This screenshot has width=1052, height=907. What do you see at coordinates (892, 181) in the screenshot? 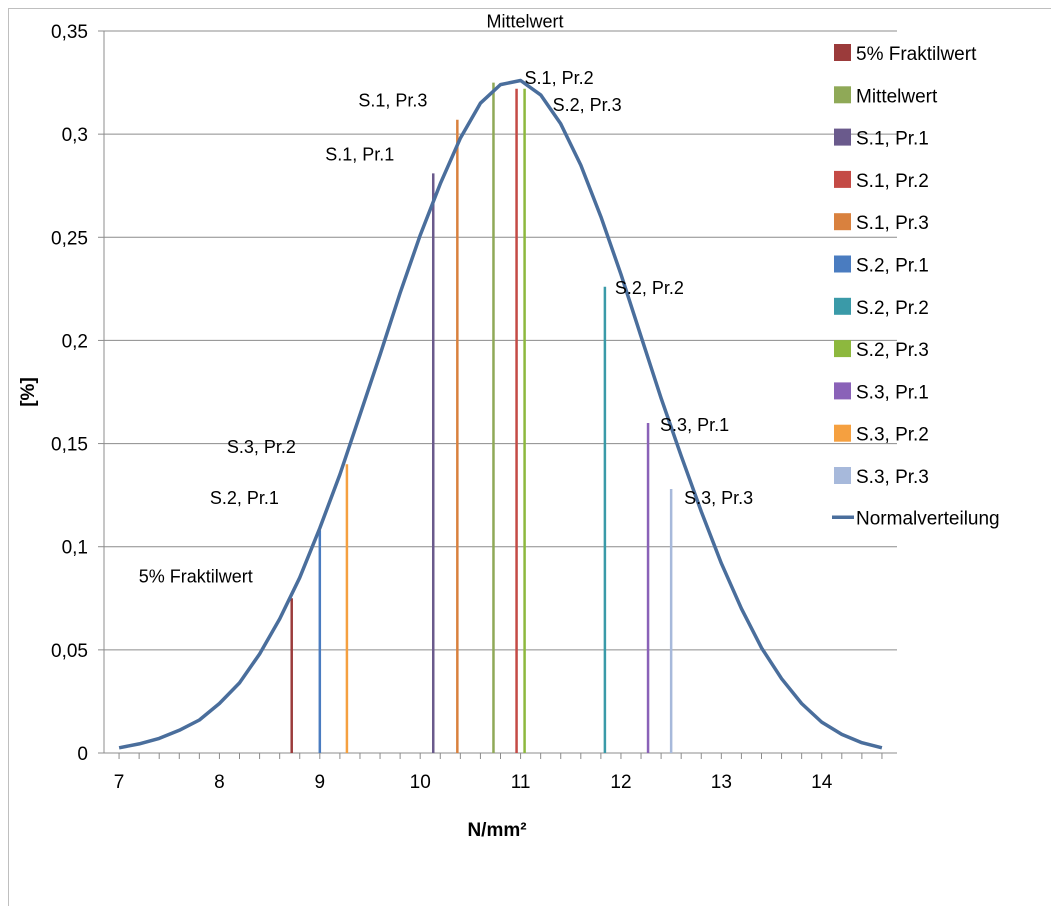
I see `legend-entry: S.1, Pr.2` at bounding box center [892, 181].